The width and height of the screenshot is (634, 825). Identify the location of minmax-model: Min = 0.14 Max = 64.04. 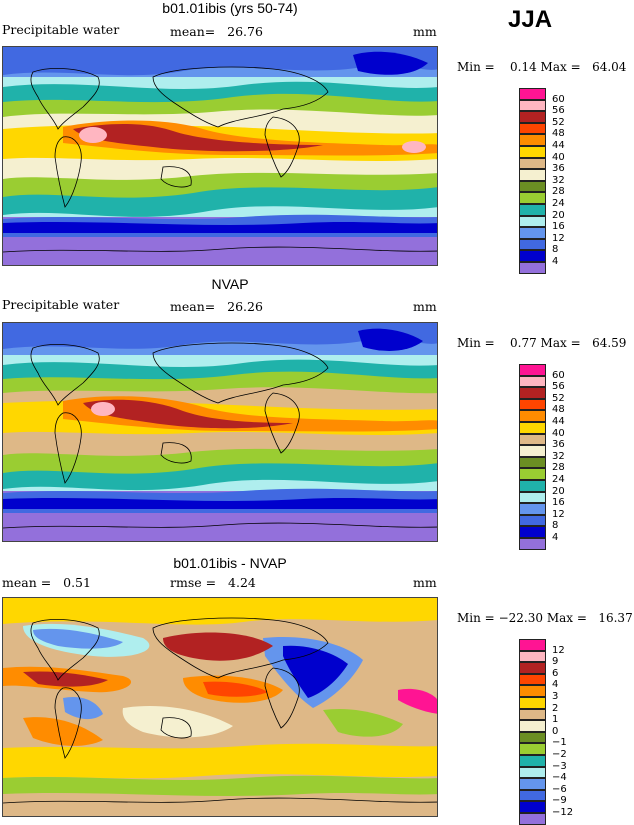
(541, 67).